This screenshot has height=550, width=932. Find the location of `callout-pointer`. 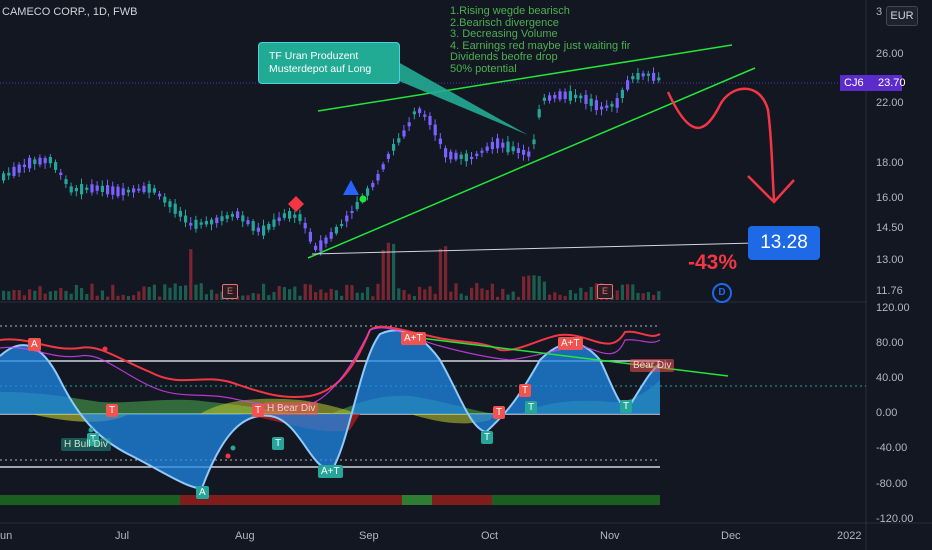

callout-pointer is located at coordinates (460, 98).